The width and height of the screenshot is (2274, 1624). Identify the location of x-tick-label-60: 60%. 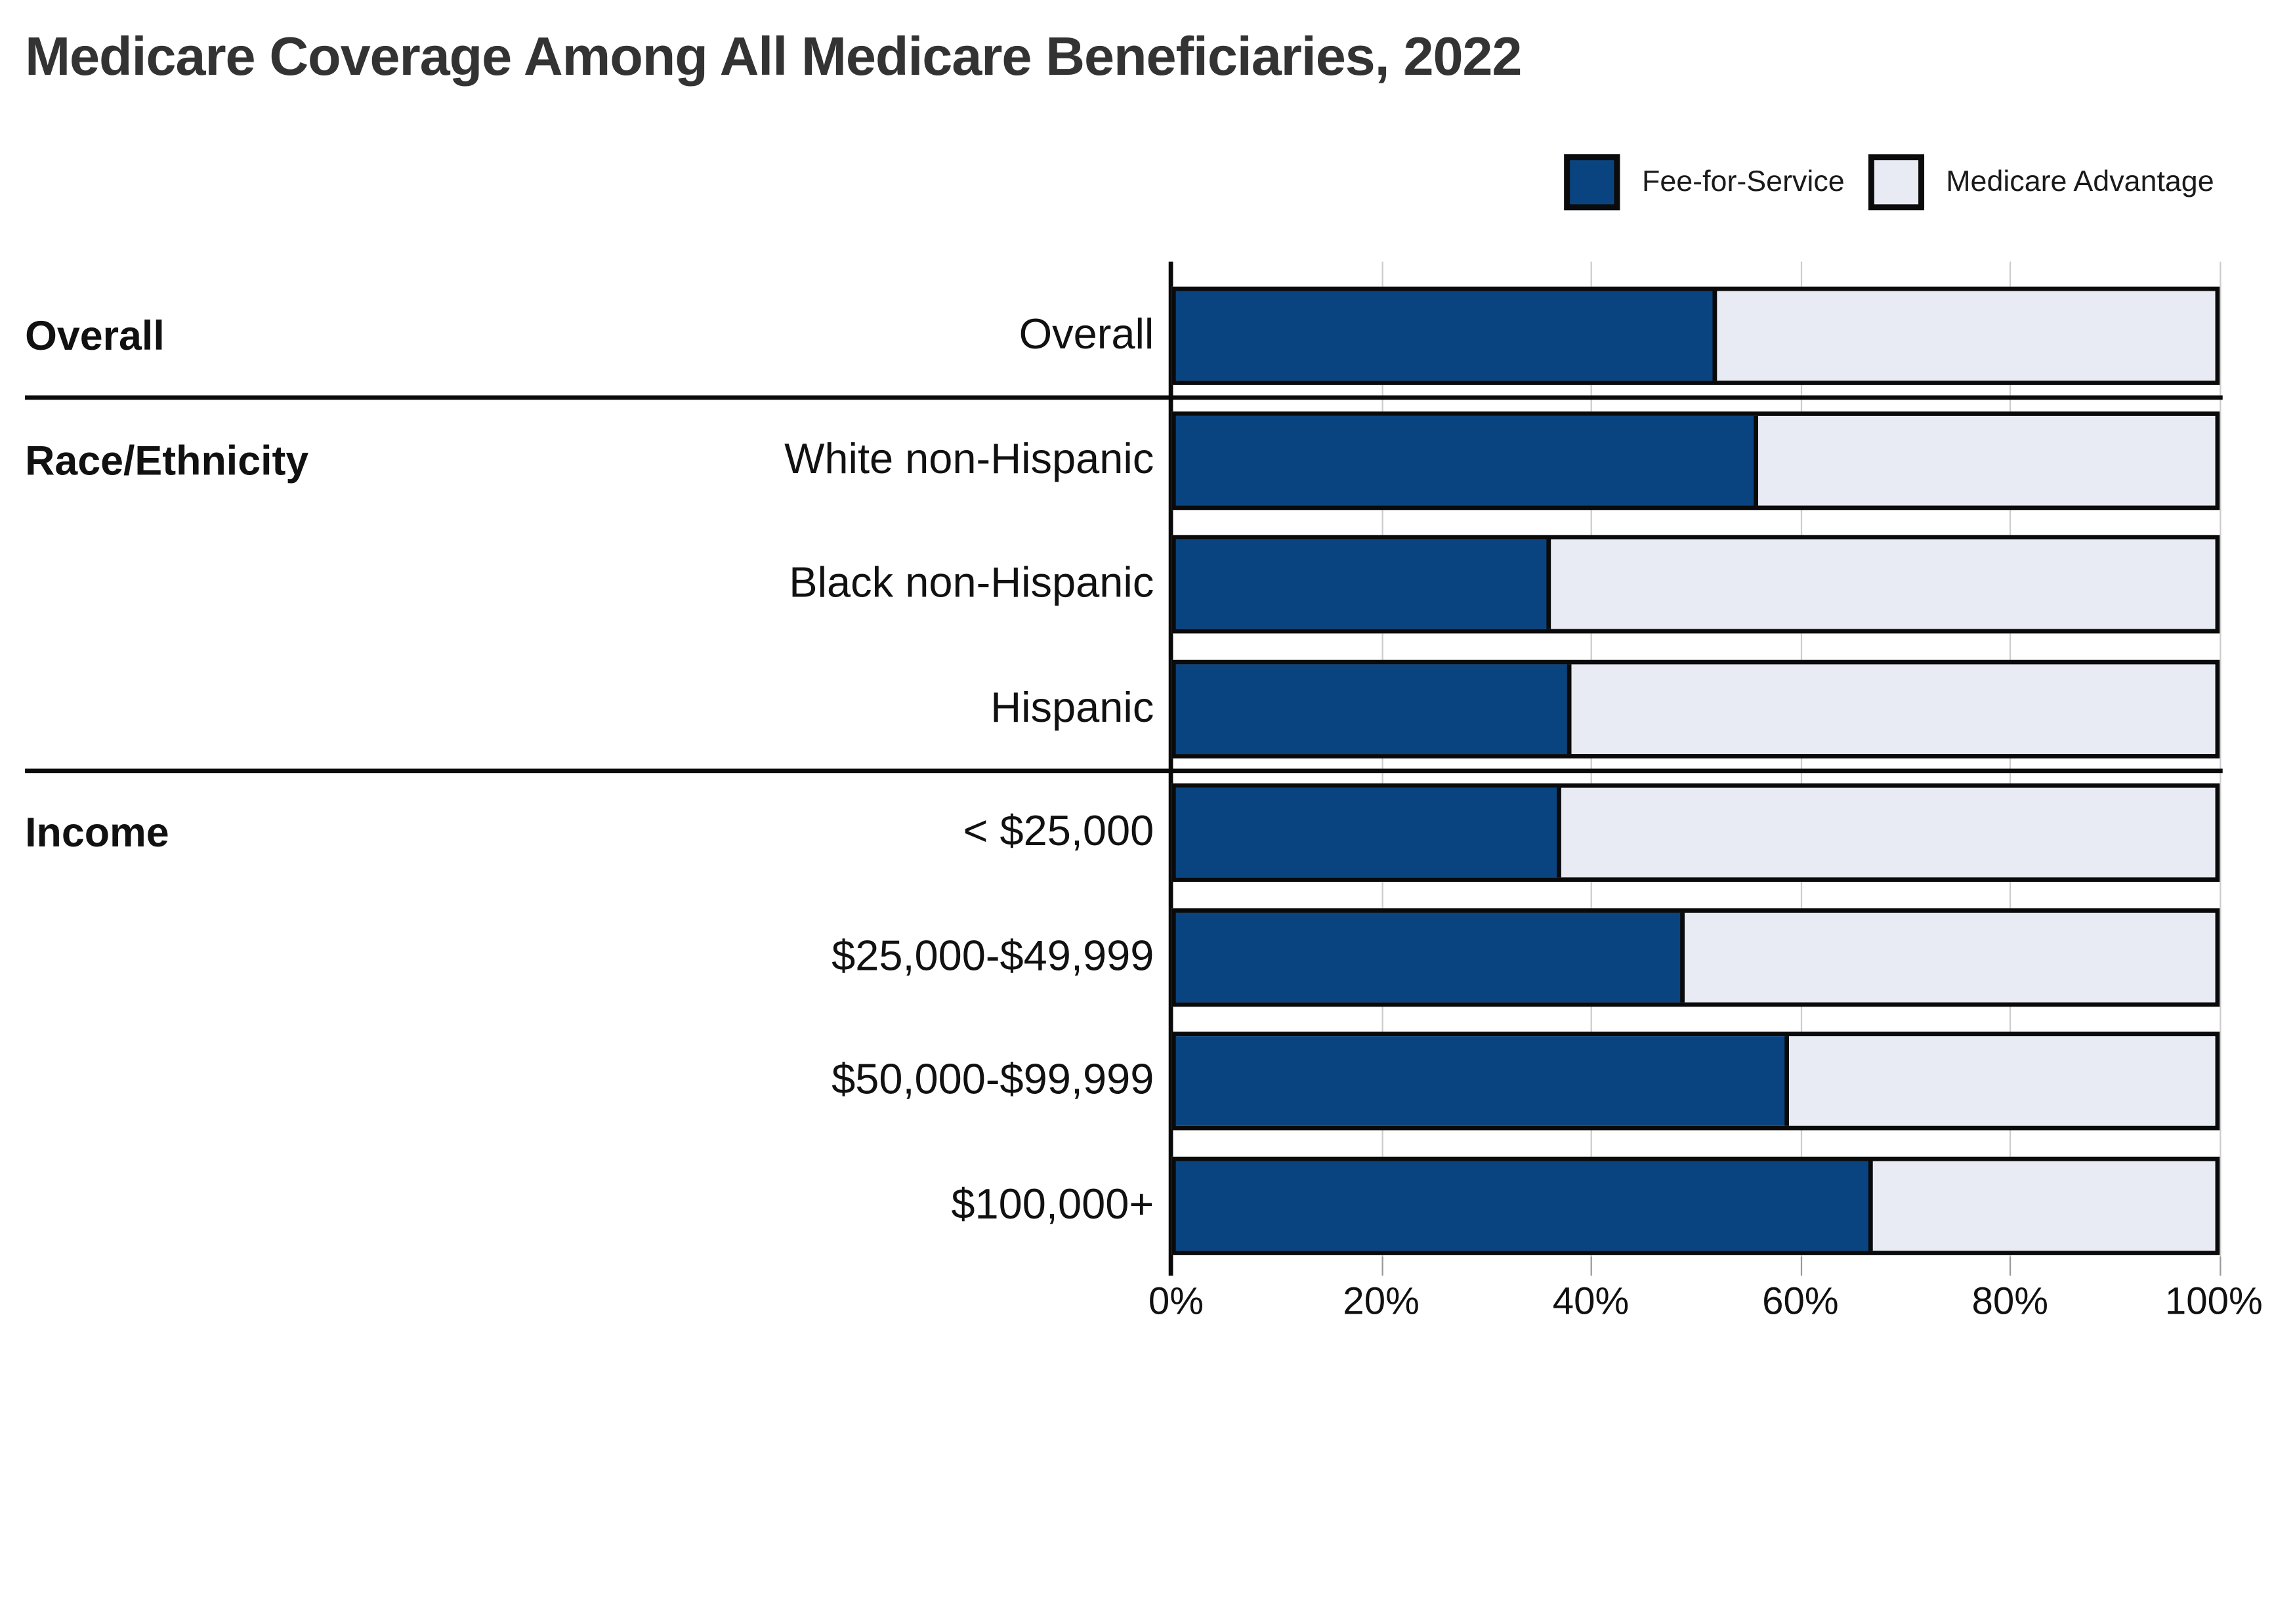
(1800, 1300).